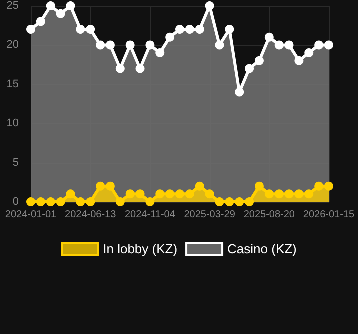 Image resolution: width=358 pixels, height=334 pixels. I want to click on legend-label: Casino (KZ), so click(262, 249).